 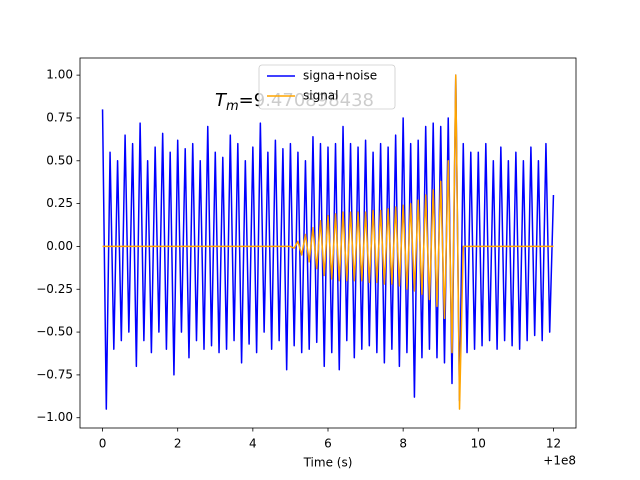 I want to click on x-tick-label: 0, so click(x=103, y=444).